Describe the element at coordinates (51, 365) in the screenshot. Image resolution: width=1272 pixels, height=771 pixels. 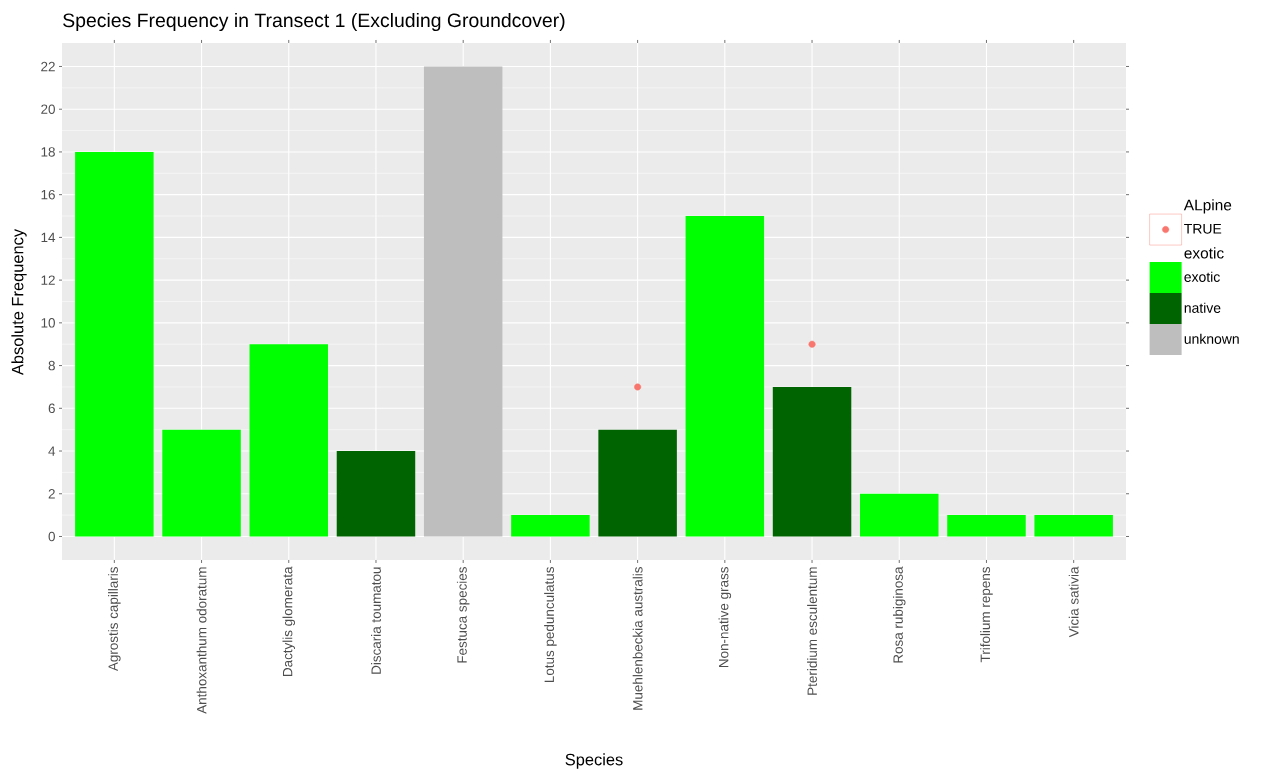
I see `y-tick-label: 8` at that location.